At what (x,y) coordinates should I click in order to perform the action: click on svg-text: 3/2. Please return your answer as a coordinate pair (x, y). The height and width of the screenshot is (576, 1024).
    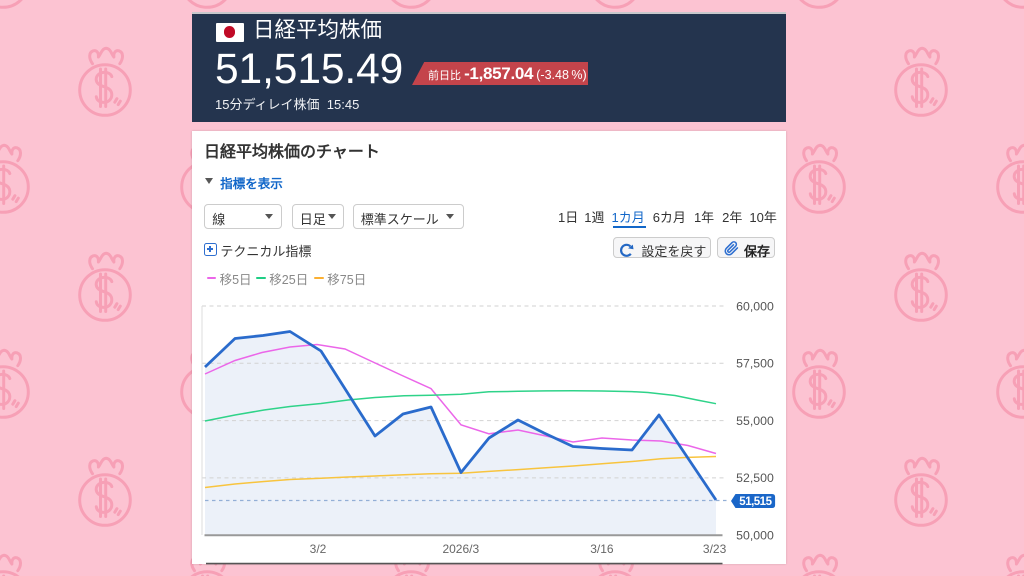
    Looking at the image, I should click on (318, 549).